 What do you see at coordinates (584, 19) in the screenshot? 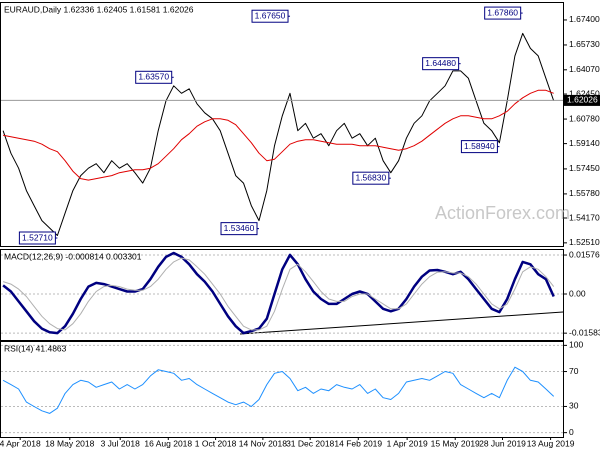
I see `y-tick-label: 1.67400` at bounding box center [584, 19].